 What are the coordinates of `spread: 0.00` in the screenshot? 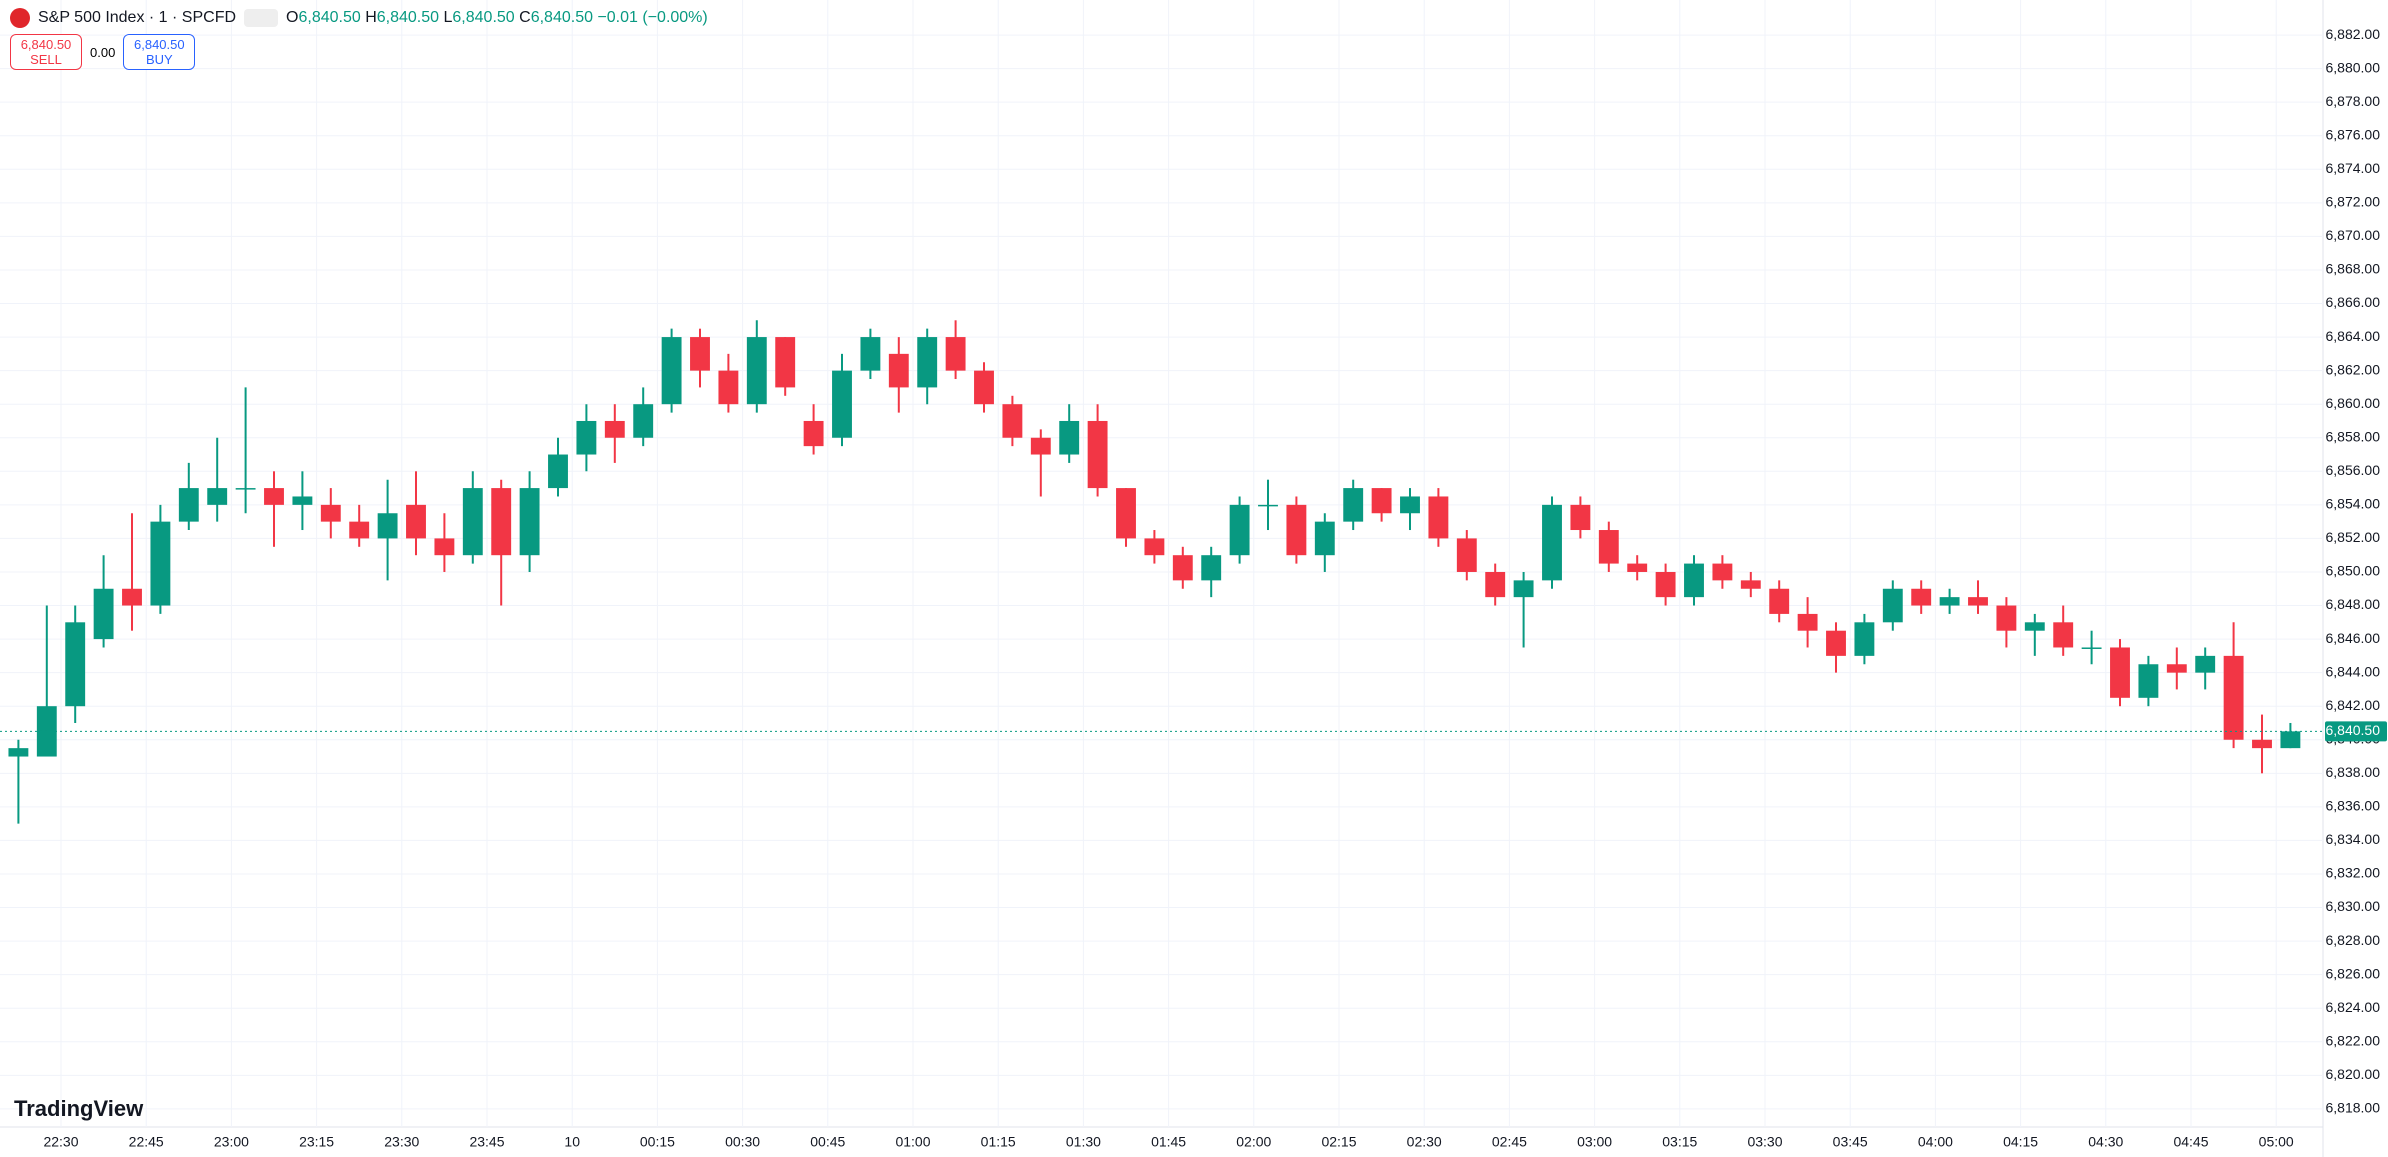 It's located at (103, 52).